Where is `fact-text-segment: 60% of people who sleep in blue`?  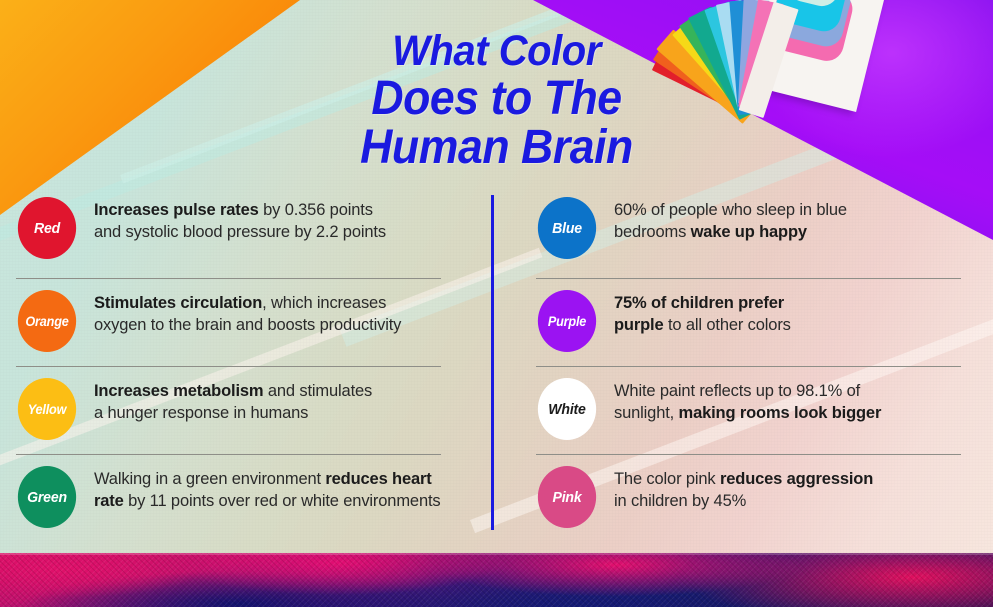 fact-text-segment: 60% of people who sleep in blue is located at coordinates (730, 210).